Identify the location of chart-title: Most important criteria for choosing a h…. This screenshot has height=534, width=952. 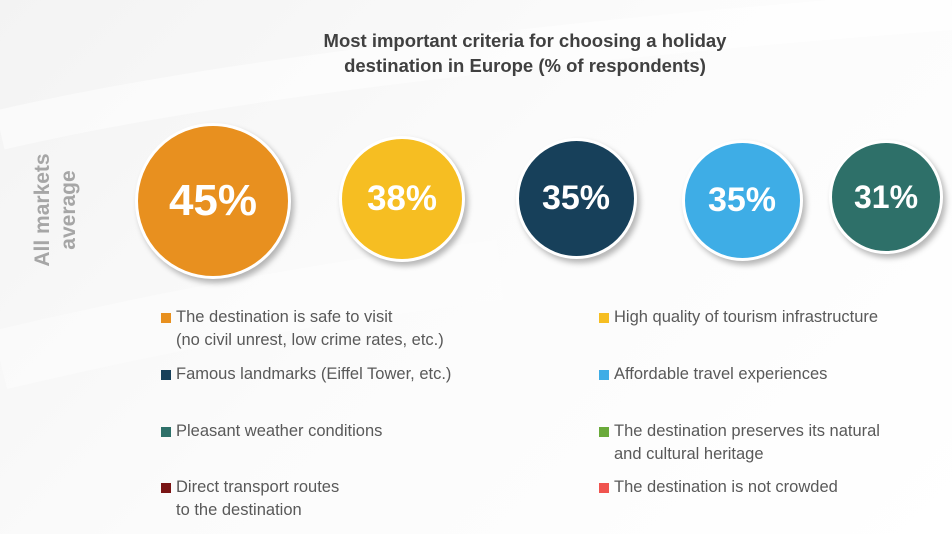
(525, 53).